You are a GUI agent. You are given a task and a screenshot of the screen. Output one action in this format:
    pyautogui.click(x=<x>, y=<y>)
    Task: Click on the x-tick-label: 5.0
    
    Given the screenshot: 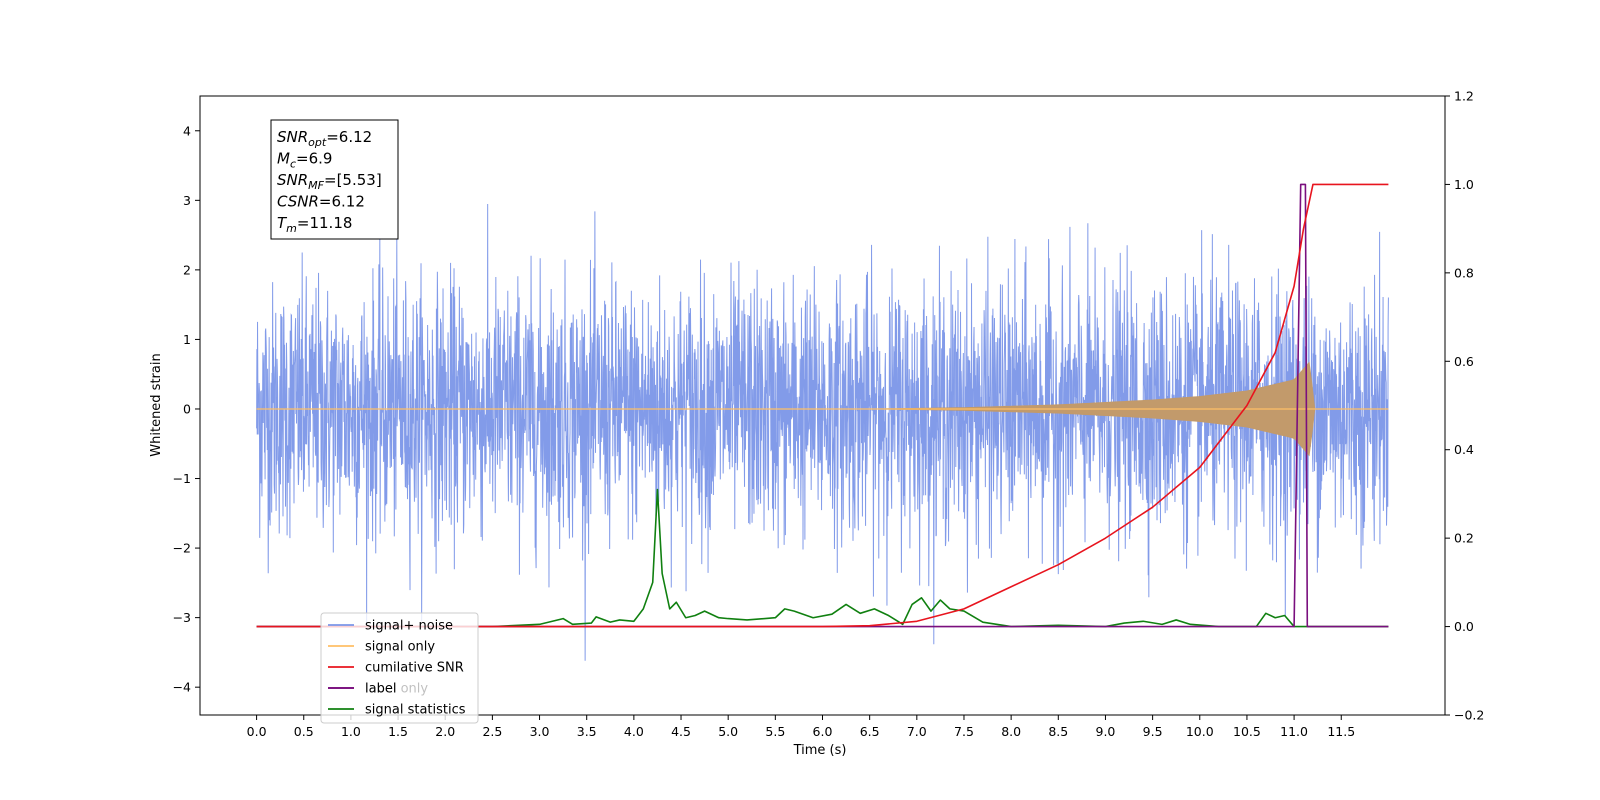 What is the action you would take?
    pyautogui.click(x=728, y=731)
    